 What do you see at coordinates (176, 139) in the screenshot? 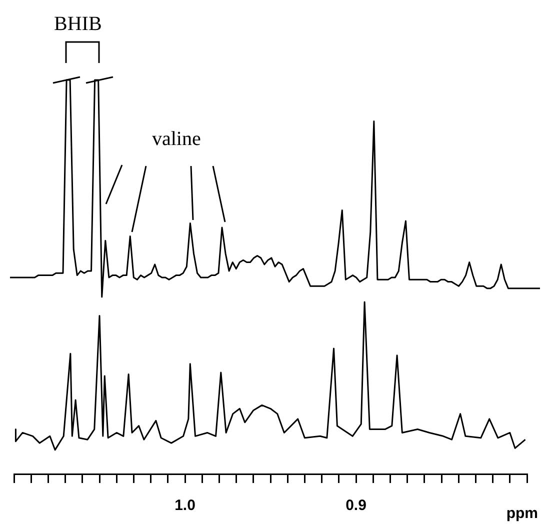
I see `annotation: valine` at bounding box center [176, 139].